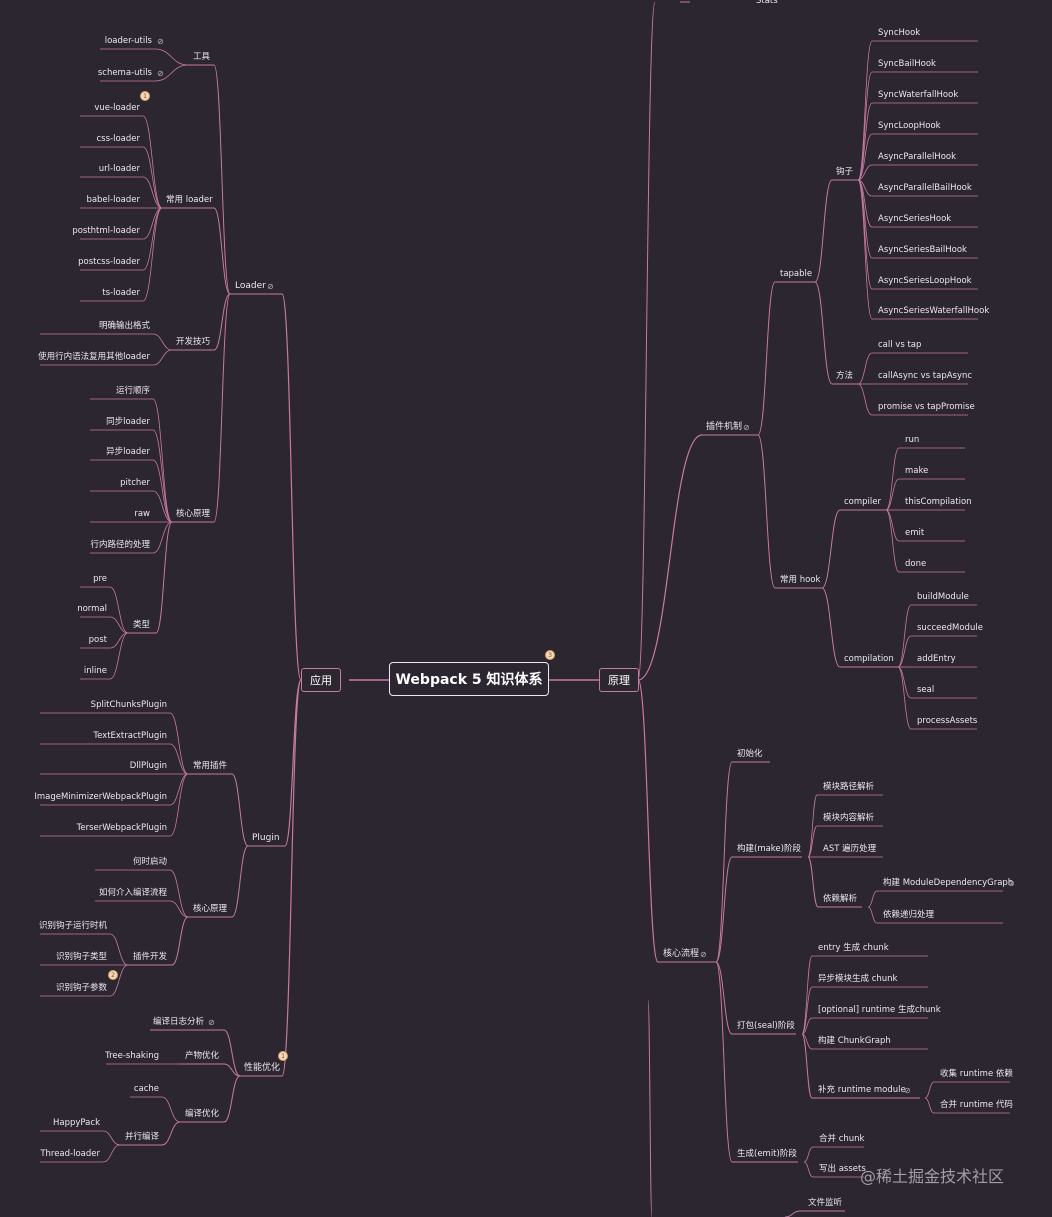 The height and width of the screenshot is (1217, 1052). I want to click on topic-emit: 生成(emit)阶段, so click(767, 1154).